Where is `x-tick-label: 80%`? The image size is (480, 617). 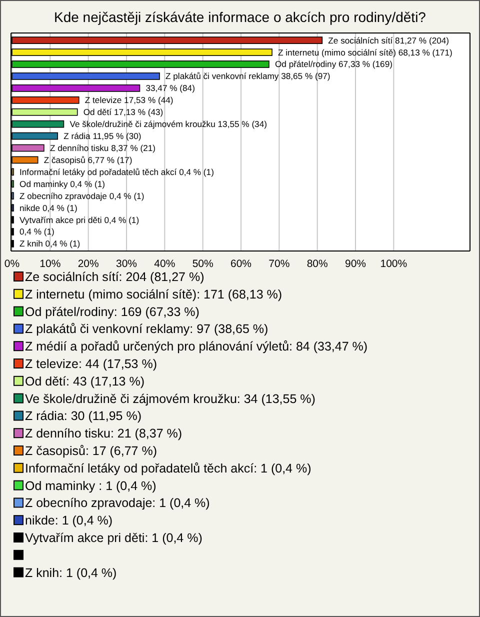
x-tick-label: 80% is located at coordinates (317, 264).